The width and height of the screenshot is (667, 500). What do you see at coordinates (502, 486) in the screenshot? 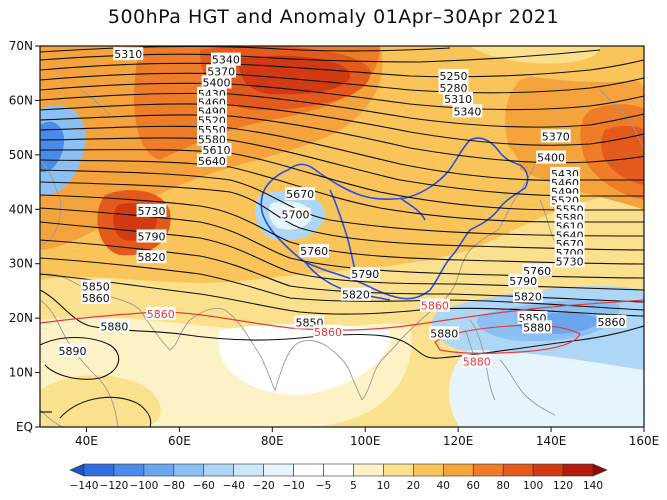
I see `colorbar-label: 80` at bounding box center [502, 486].